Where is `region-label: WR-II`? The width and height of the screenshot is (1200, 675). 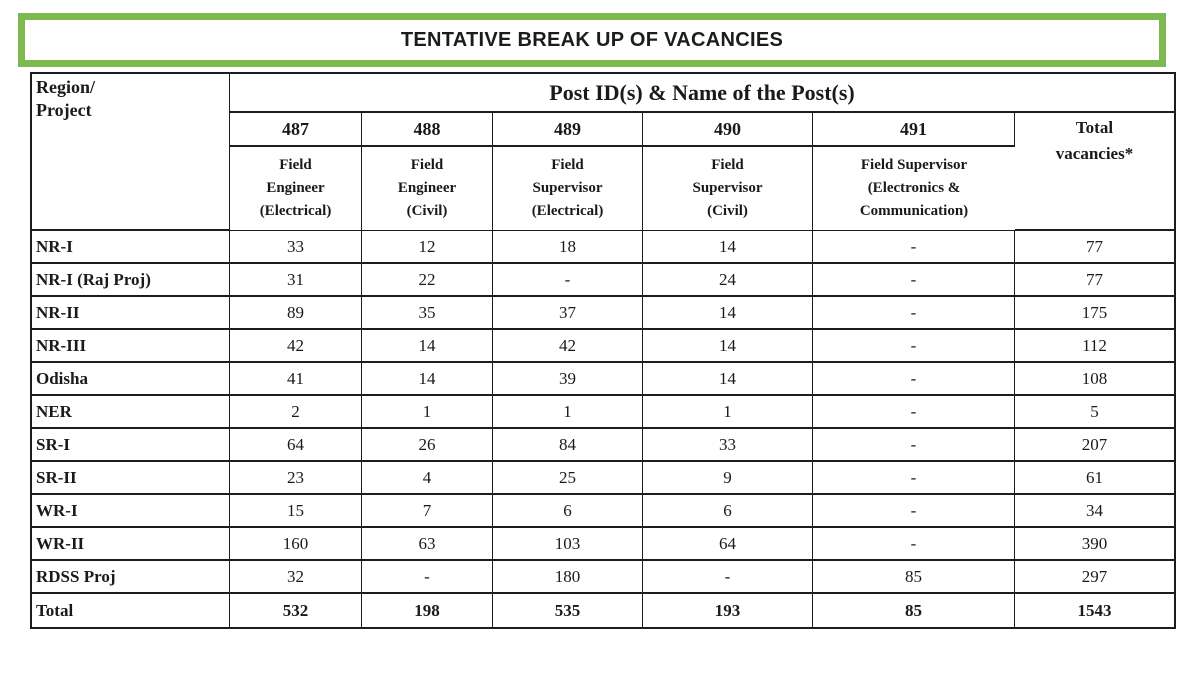
region-label: WR-II is located at coordinates (131, 543).